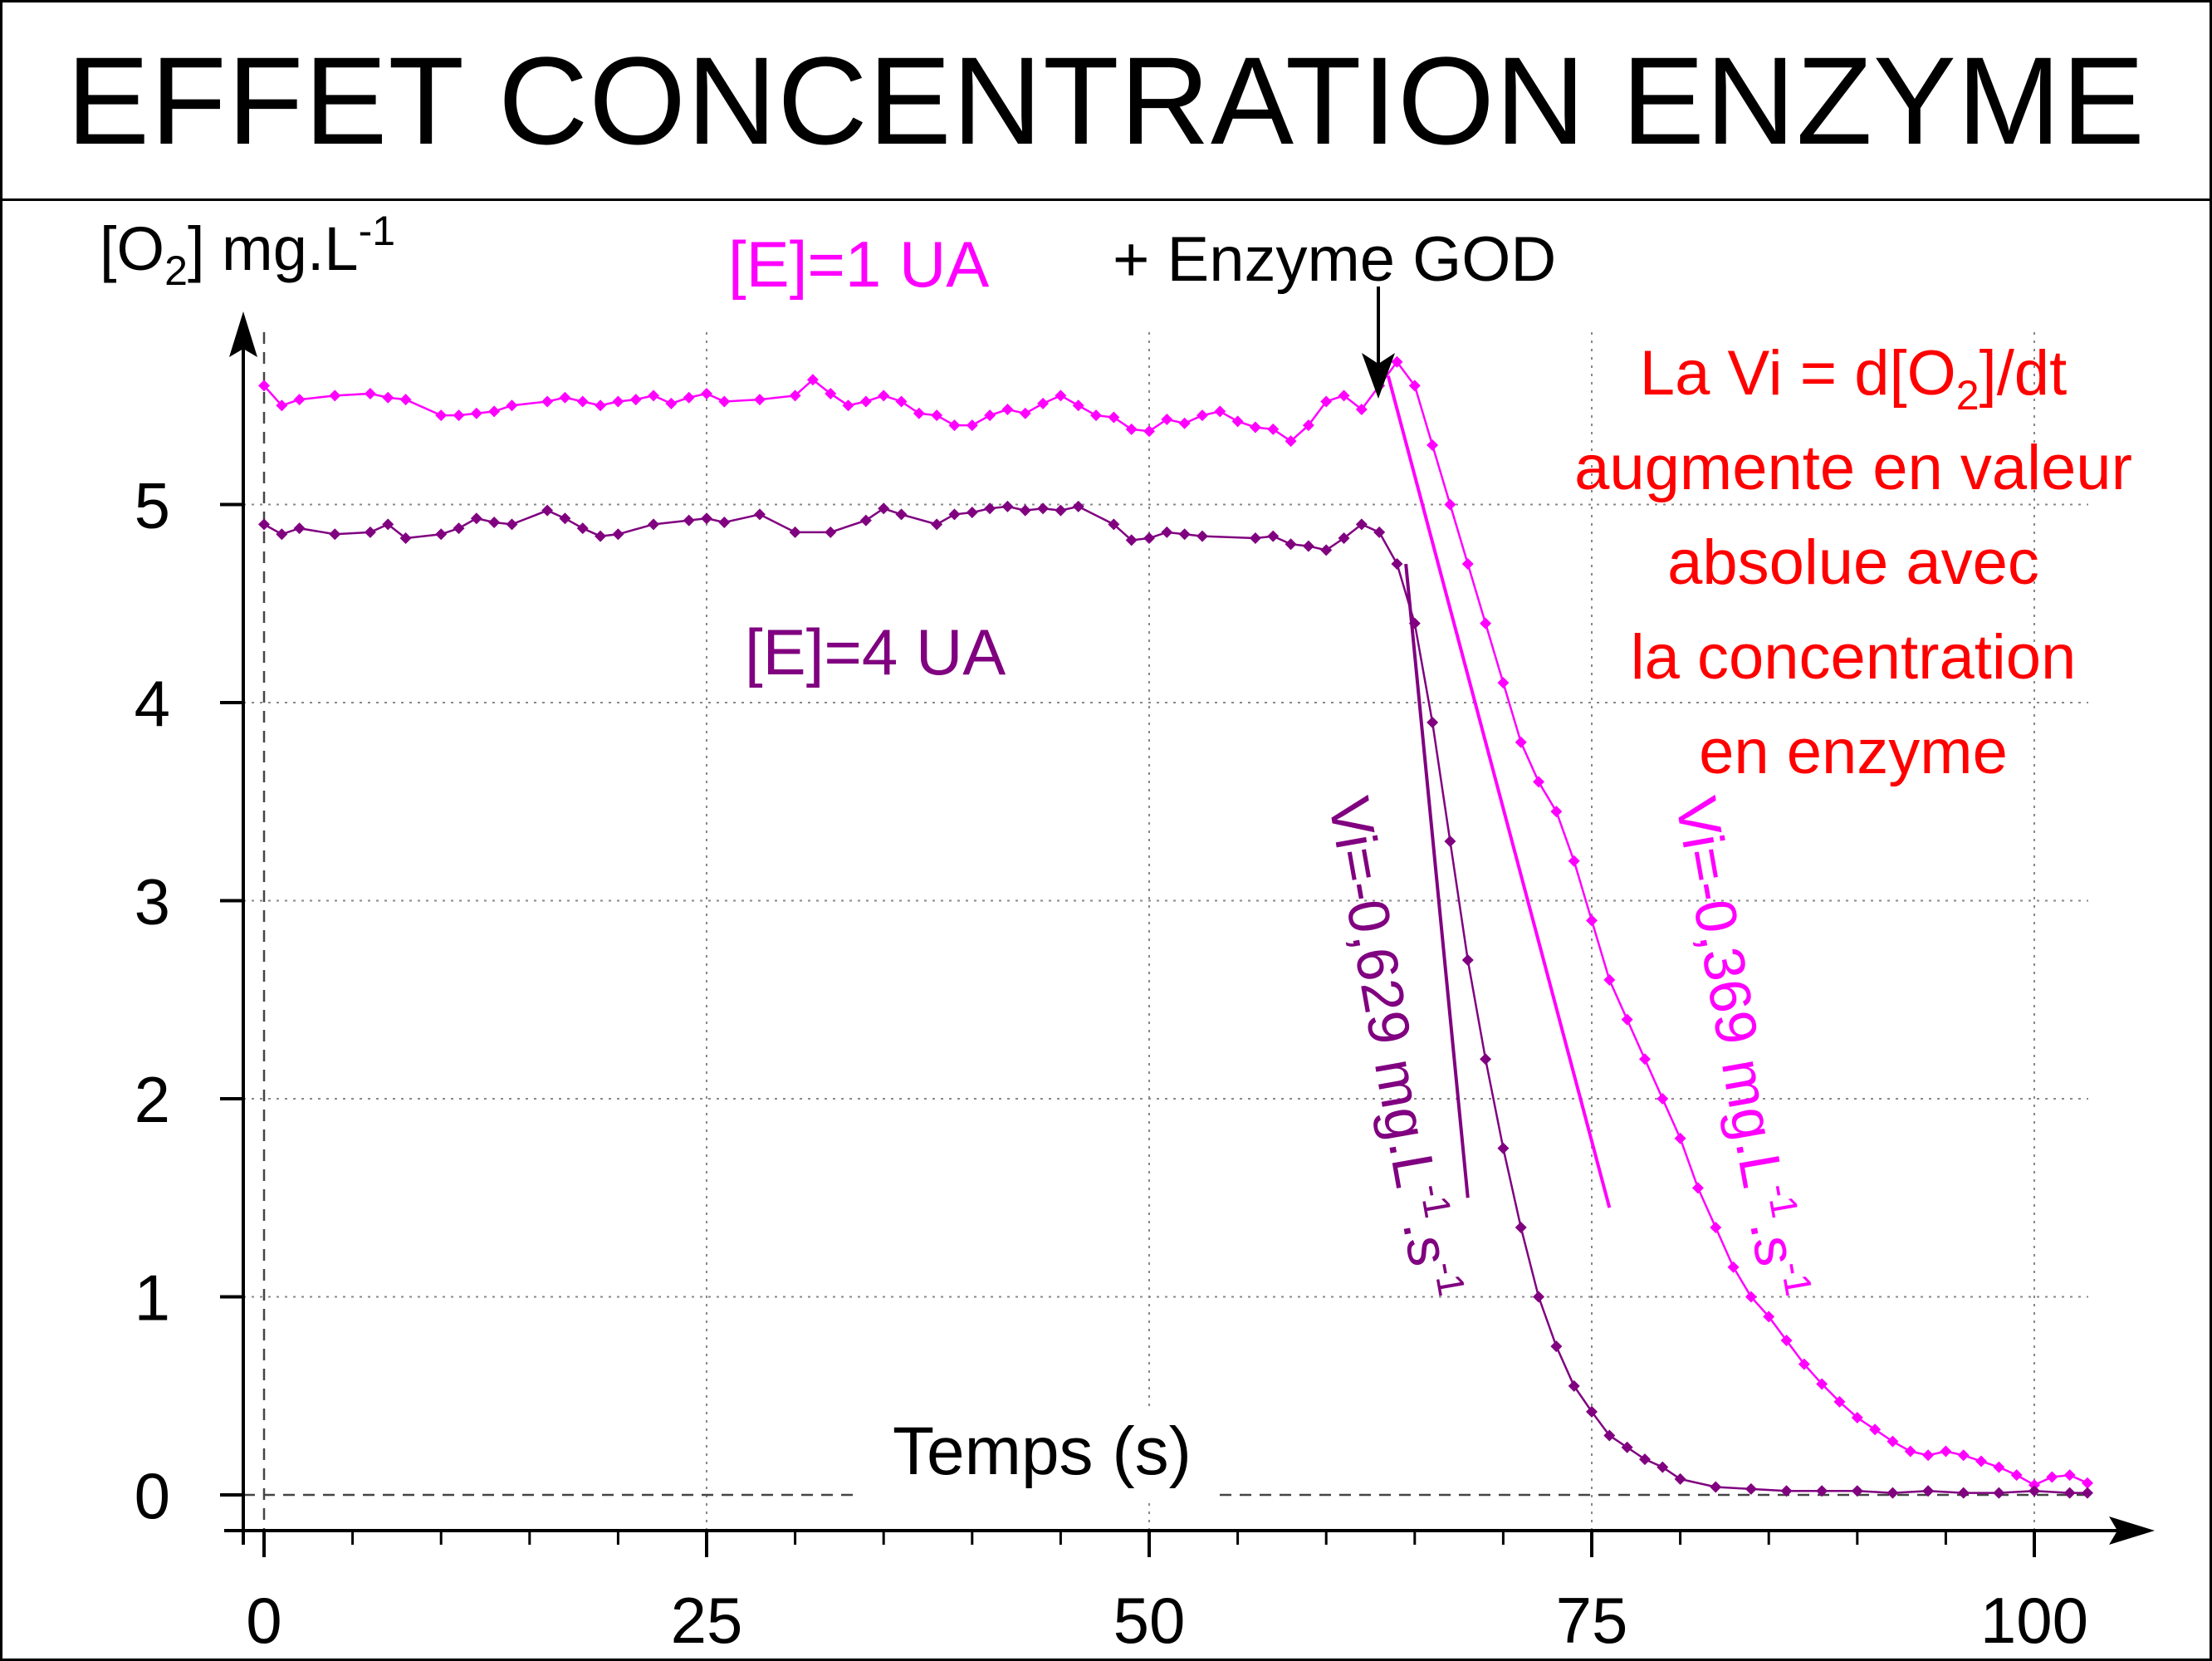  What do you see at coordinates (1853, 562) in the screenshot?
I see `rate-note-line: absolue avec` at bounding box center [1853, 562].